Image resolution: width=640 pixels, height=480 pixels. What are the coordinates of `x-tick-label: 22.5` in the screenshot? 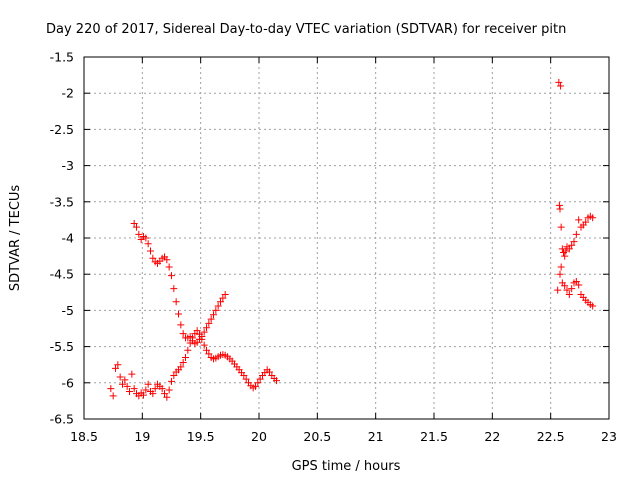 It's located at (551, 436).